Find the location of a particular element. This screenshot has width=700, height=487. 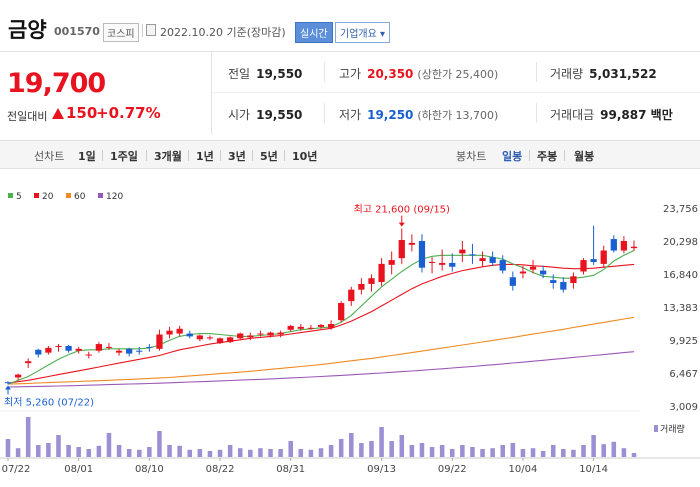

low-price: 저가 19,250 (하한가 13,700) is located at coordinates (418, 114).